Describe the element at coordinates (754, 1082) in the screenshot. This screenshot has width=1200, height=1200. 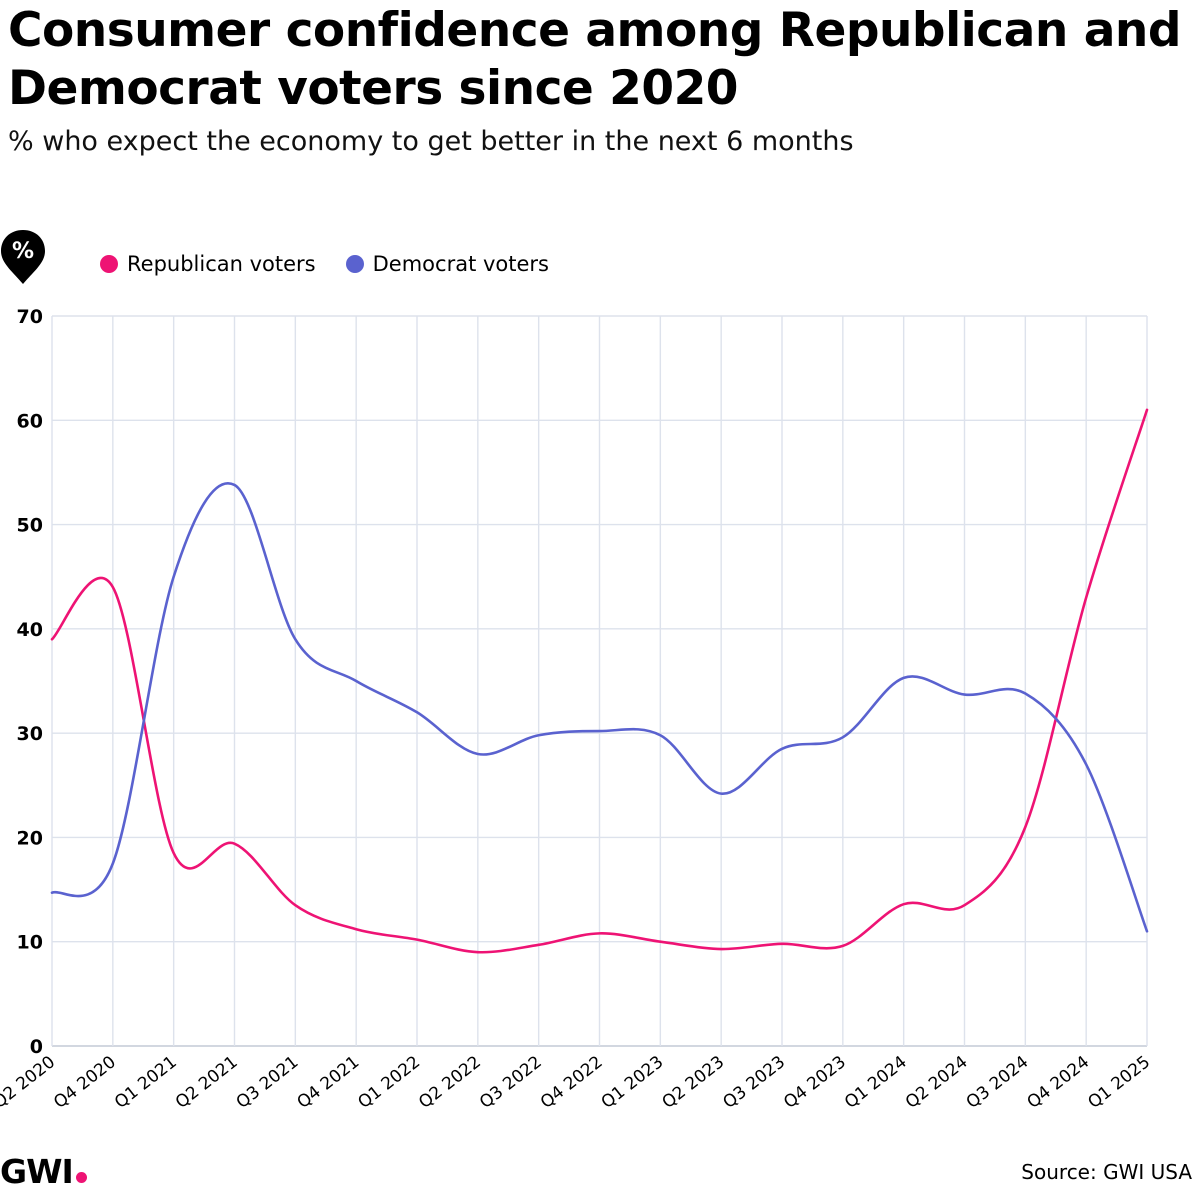
I see `x-tick-label: Q3 2023` at that location.